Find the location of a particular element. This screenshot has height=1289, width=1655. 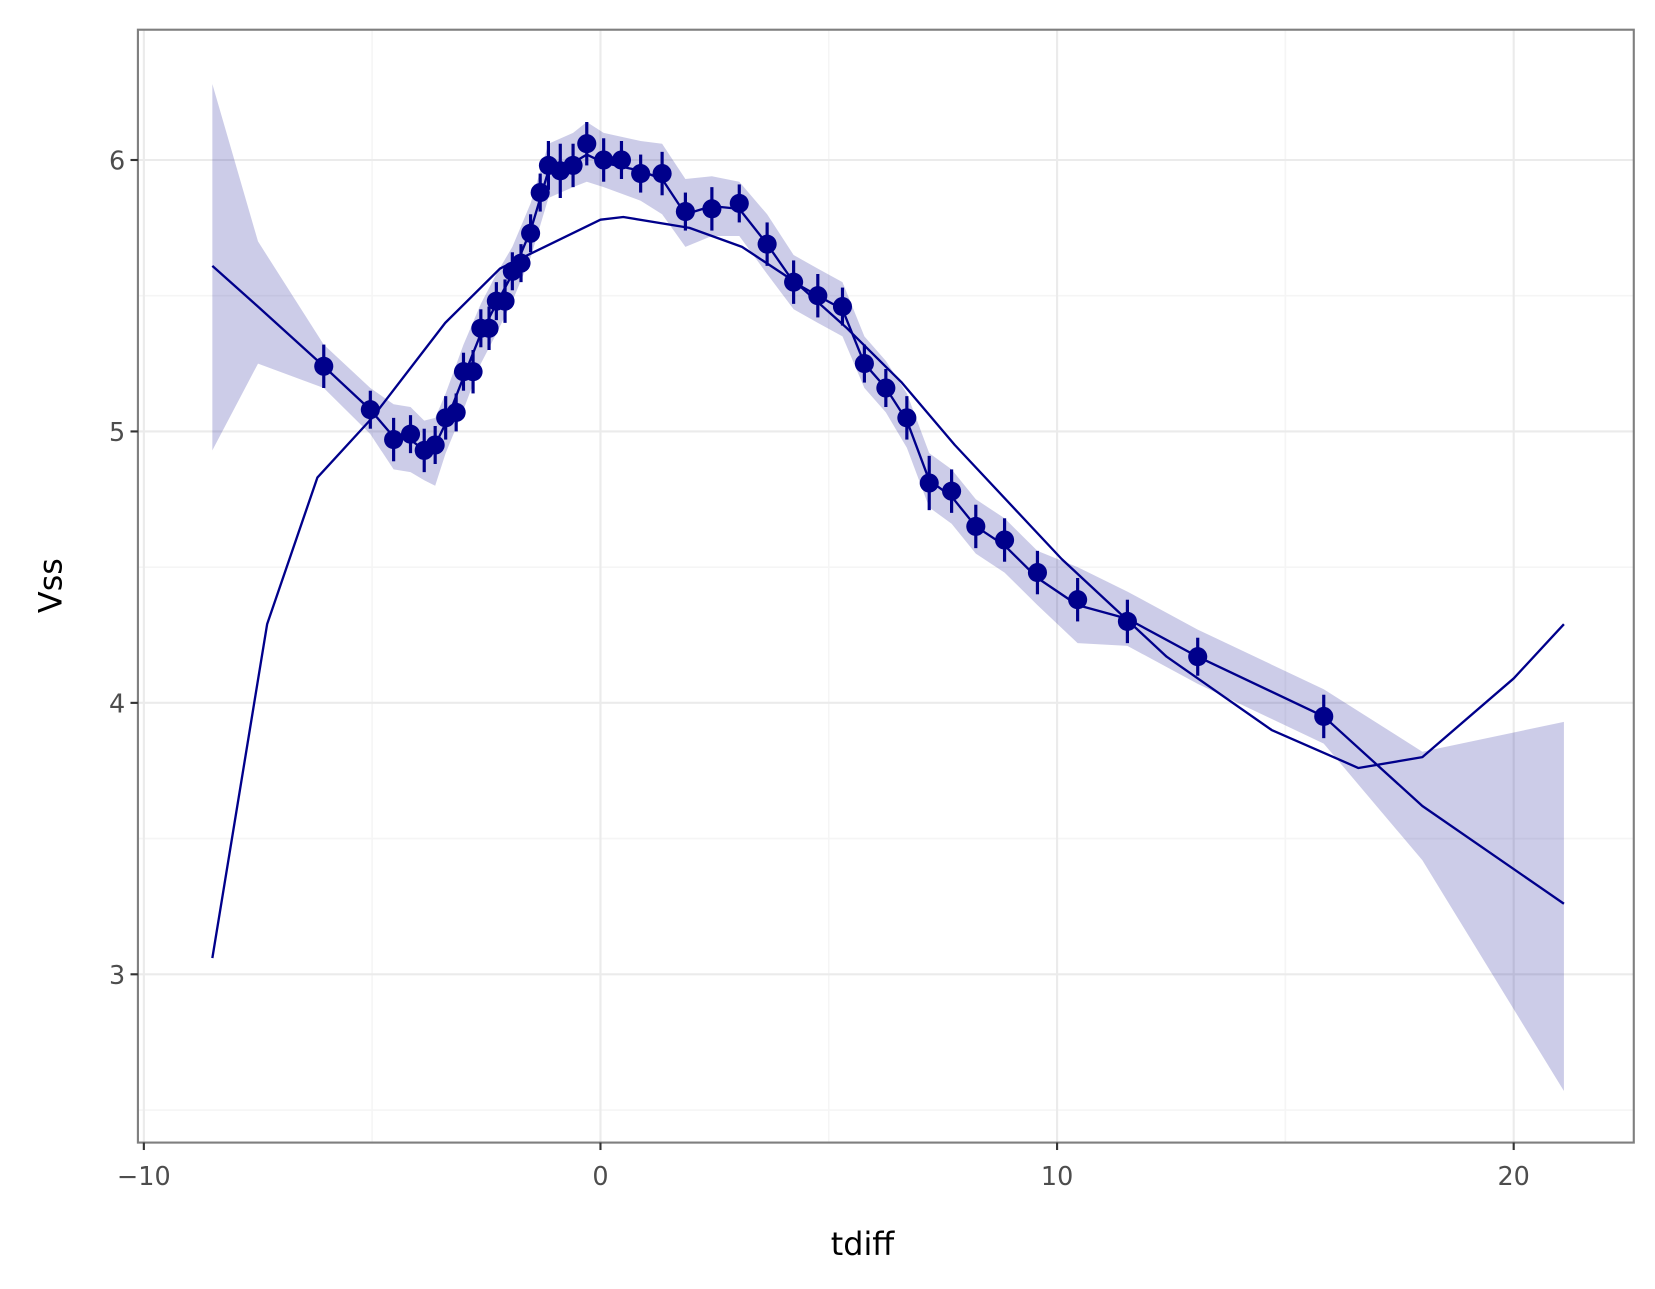

x-tick-label: 20 is located at coordinates (1513, 1177).